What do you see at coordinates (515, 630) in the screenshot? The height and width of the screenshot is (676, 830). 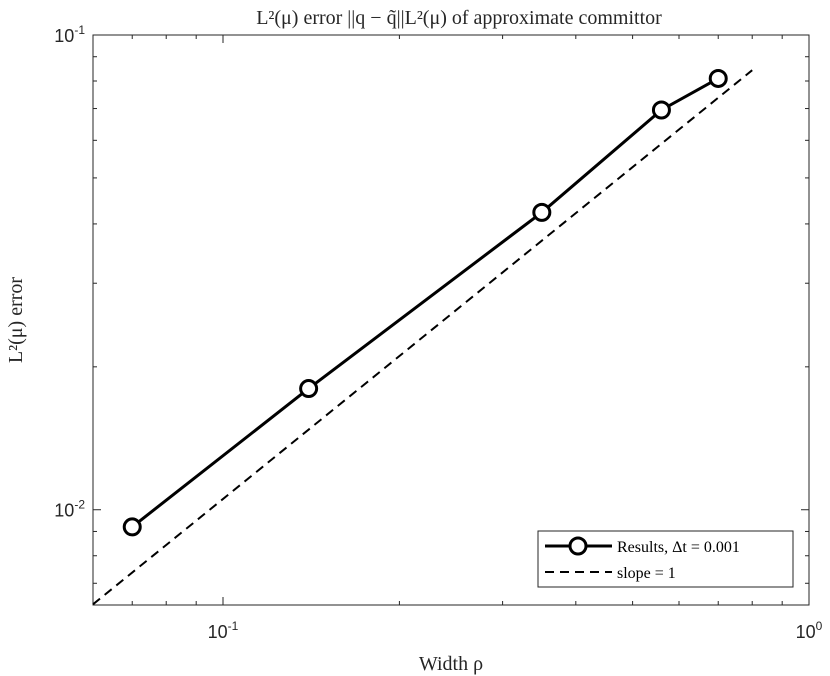 I see `x-tick-labels: 10⁻¹ 10⁰` at bounding box center [515, 630].